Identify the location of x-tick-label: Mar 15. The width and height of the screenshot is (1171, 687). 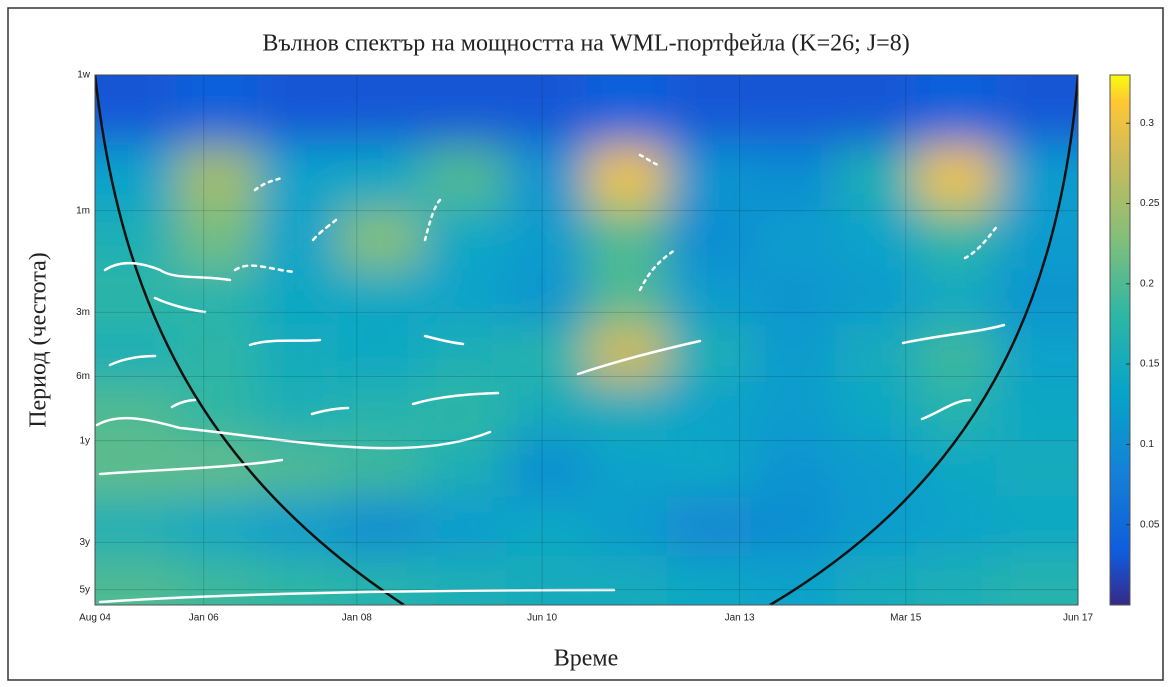
(906, 618).